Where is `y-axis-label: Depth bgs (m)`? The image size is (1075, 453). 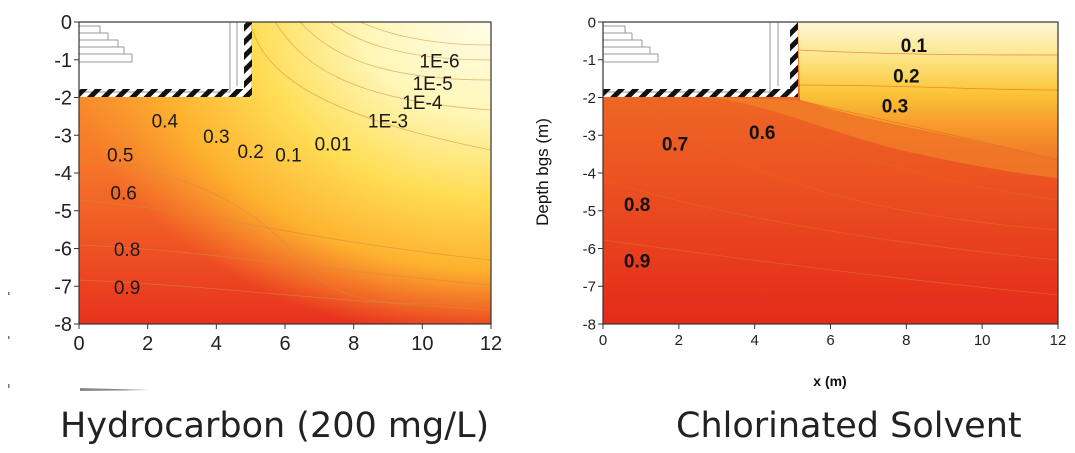 y-axis-label: Depth bgs (m) is located at coordinates (542, 172).